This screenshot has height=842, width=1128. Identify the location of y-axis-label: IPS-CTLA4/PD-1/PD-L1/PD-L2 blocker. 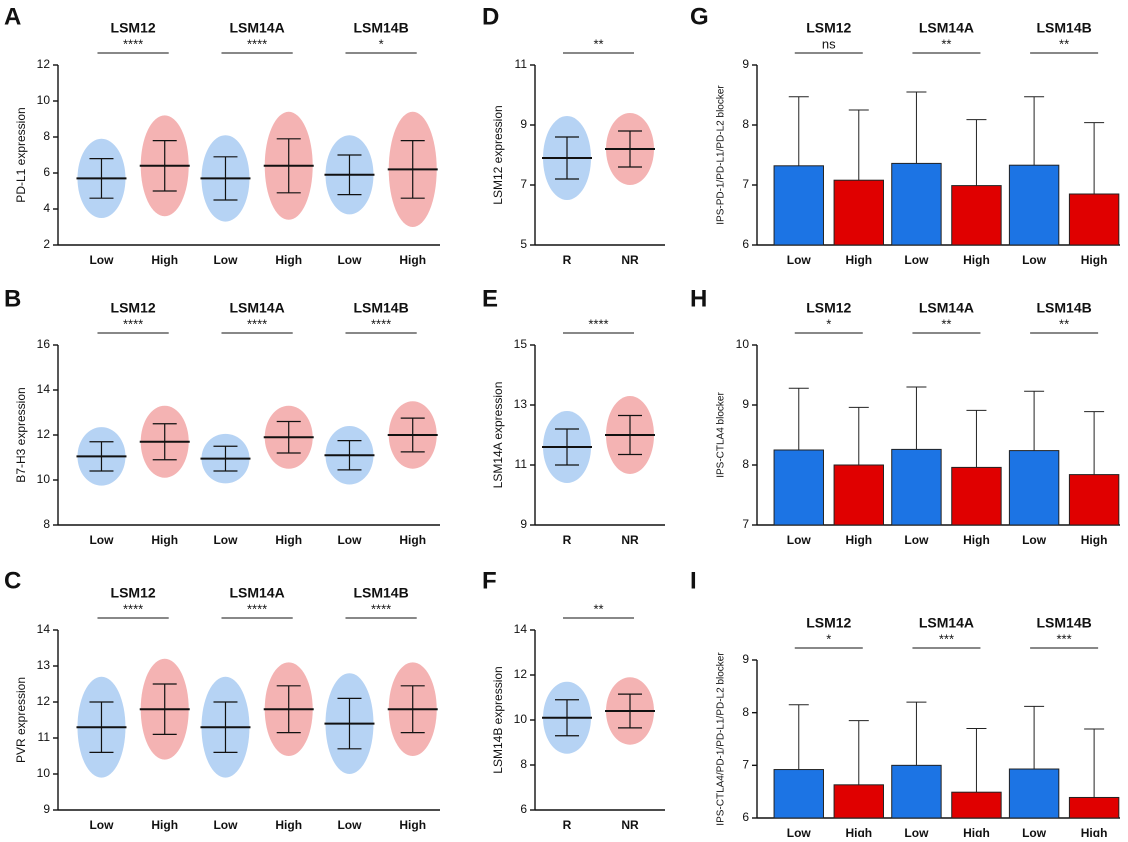
(721, 739).